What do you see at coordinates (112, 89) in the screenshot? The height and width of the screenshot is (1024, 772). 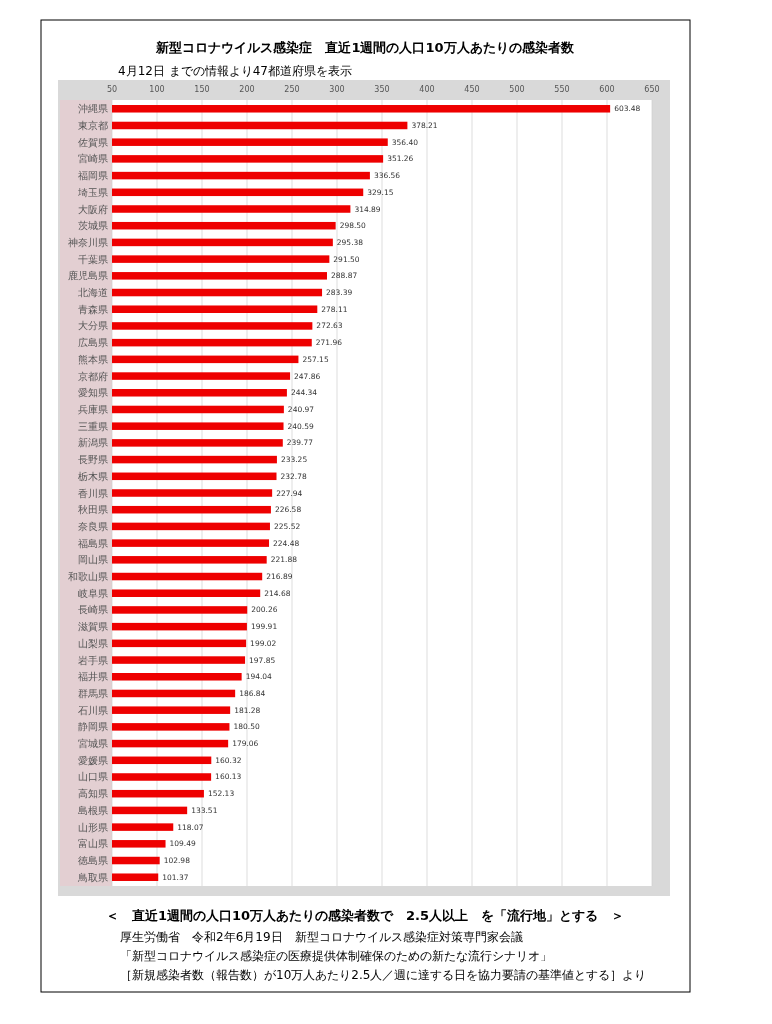 I see `x-tick-label: 50` at bounding box center [112, 89].